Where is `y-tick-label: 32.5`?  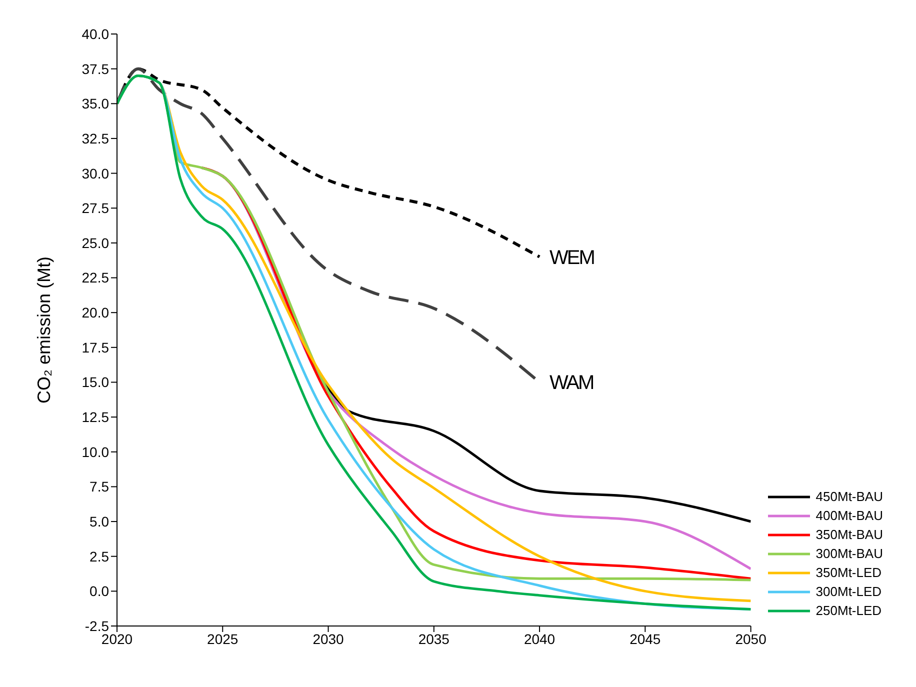 y-tick-label: 32.5 is located at coordinates (96, 138).